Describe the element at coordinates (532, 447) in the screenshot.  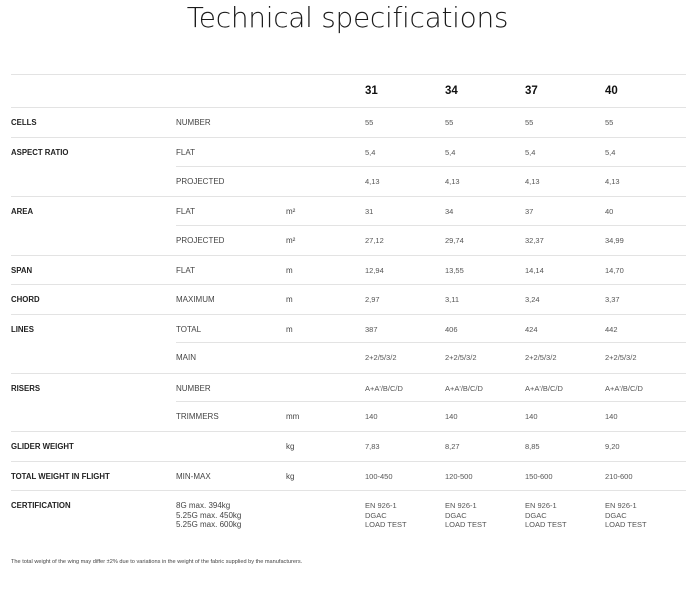
I see `row-value: 8,85` at that location.